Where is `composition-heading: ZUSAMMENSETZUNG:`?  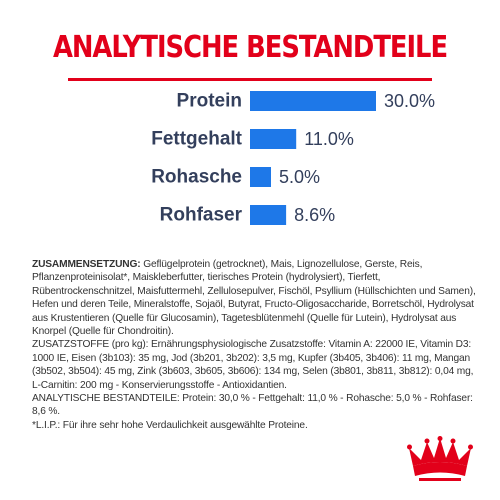 composition-heading: ZUSAMMENSETZUNG: is located at coordinates (86, 264).